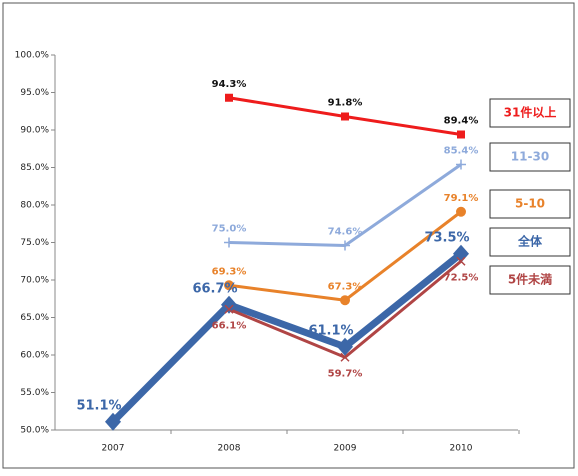 This screenshot has width=578, height=476. Describe the element at coordinates (345, 103) in the screenshot. I see `data-label: 91.8%` at that location.